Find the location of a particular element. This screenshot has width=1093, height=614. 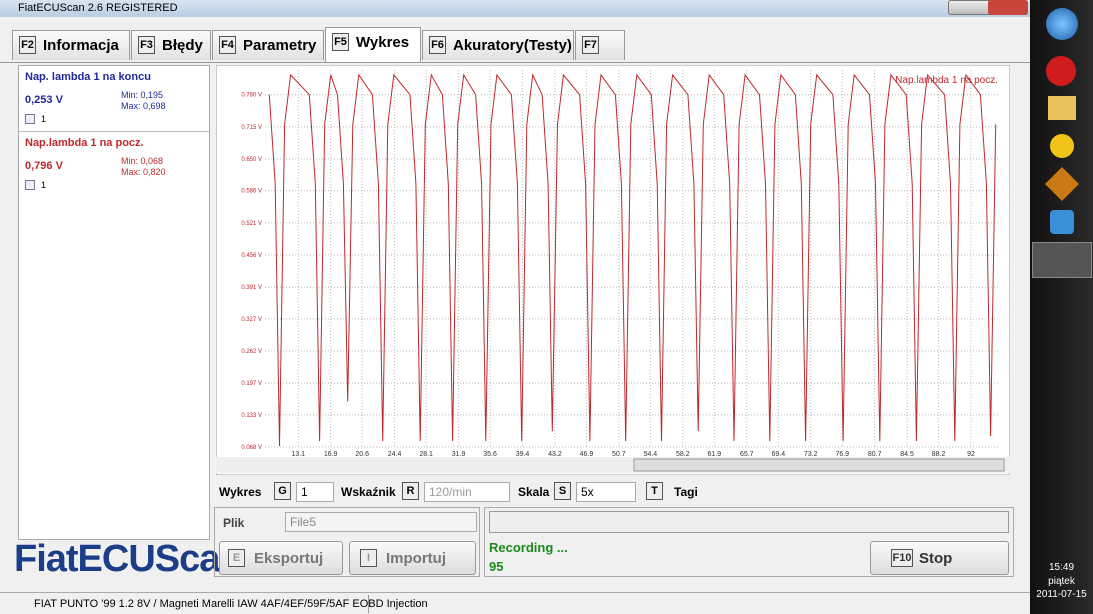

y-tick-label: 0.586 V is located at coordinates (251, 192).